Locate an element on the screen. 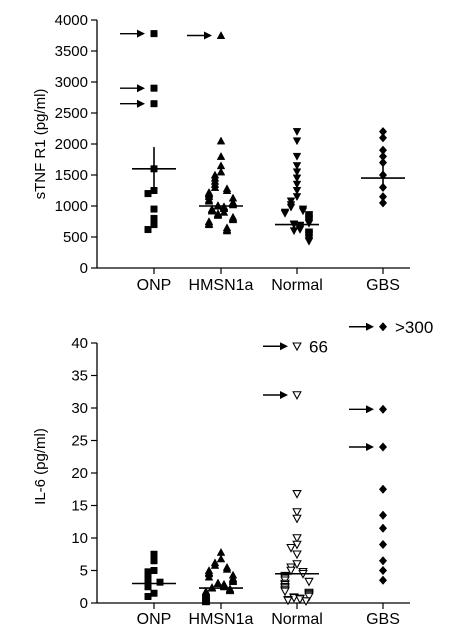 The height and width of the screenshot is (626, 471). y-axis-label: sTNF R1 (pg/ml) is located at coordinates (40, 144).